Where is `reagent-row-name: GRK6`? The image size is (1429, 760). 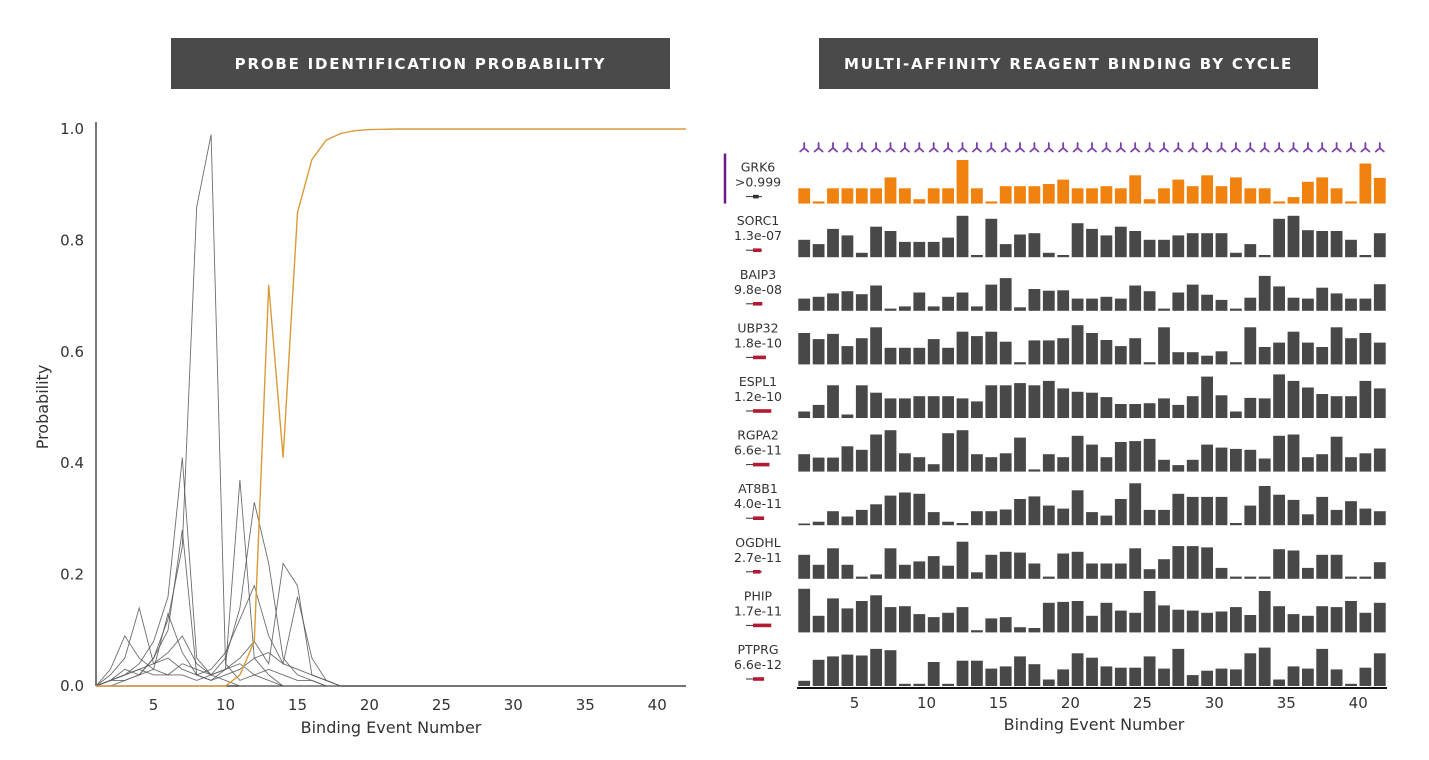
reagent-row-name: GRK6 is located at coordinates (758, 167).